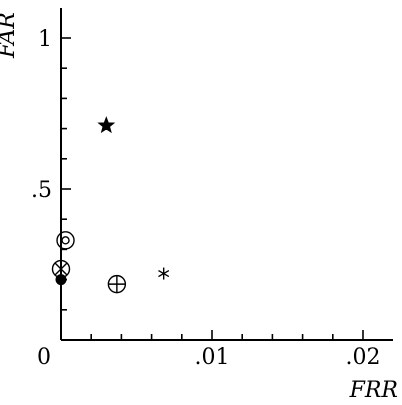  I want to click on x-axis-title: FRR, so click(373, 390).